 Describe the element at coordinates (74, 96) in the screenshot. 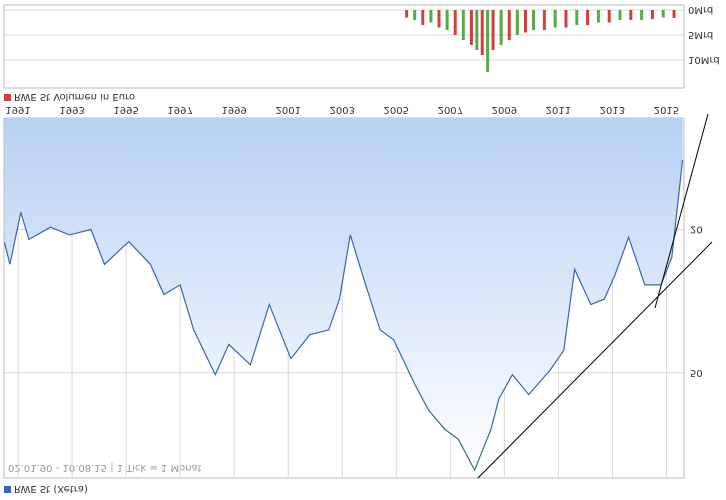

I see `legend-label: RWE St Volumen in Euro` at that location.